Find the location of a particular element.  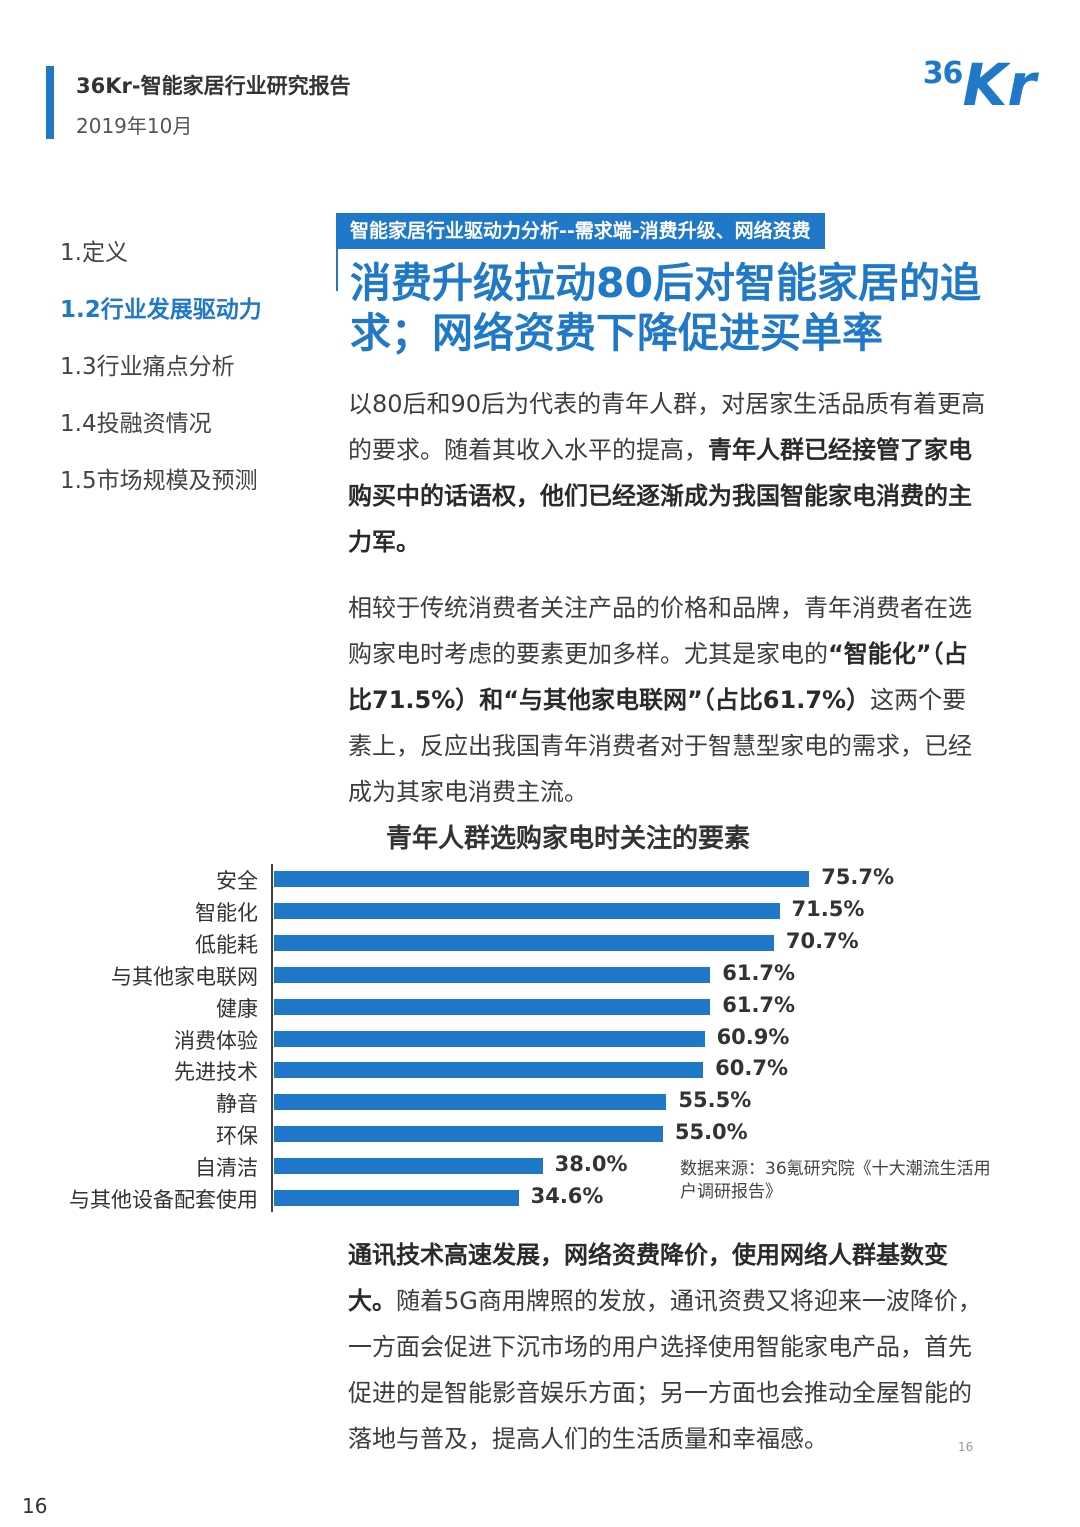

bar-value-label: 71.5% is located at coordinates (828, 908).